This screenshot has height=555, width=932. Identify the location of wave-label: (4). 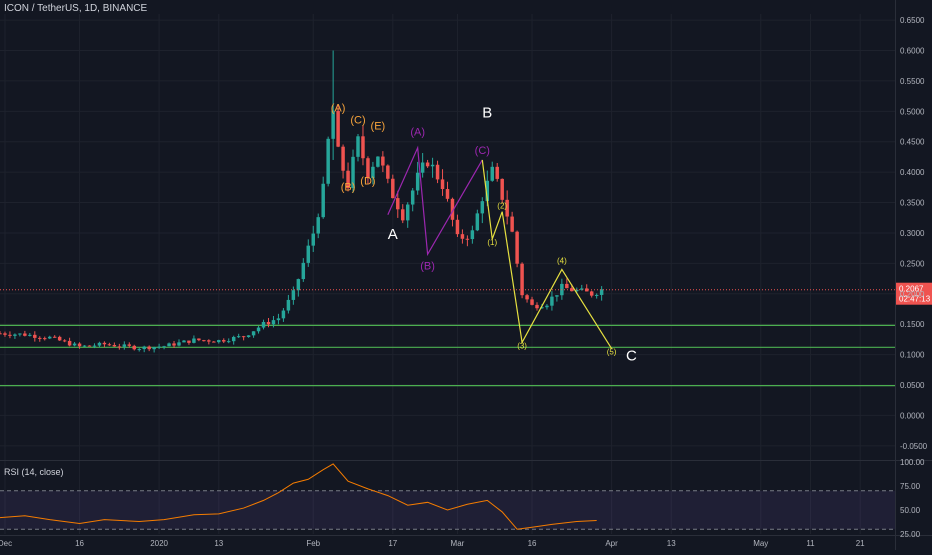
(562, 260).